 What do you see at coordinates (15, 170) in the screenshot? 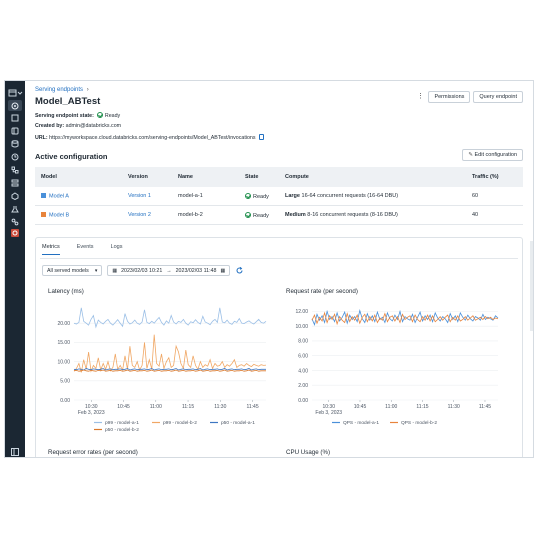
I see `workflows-icon` at bounding box center [15, 170].